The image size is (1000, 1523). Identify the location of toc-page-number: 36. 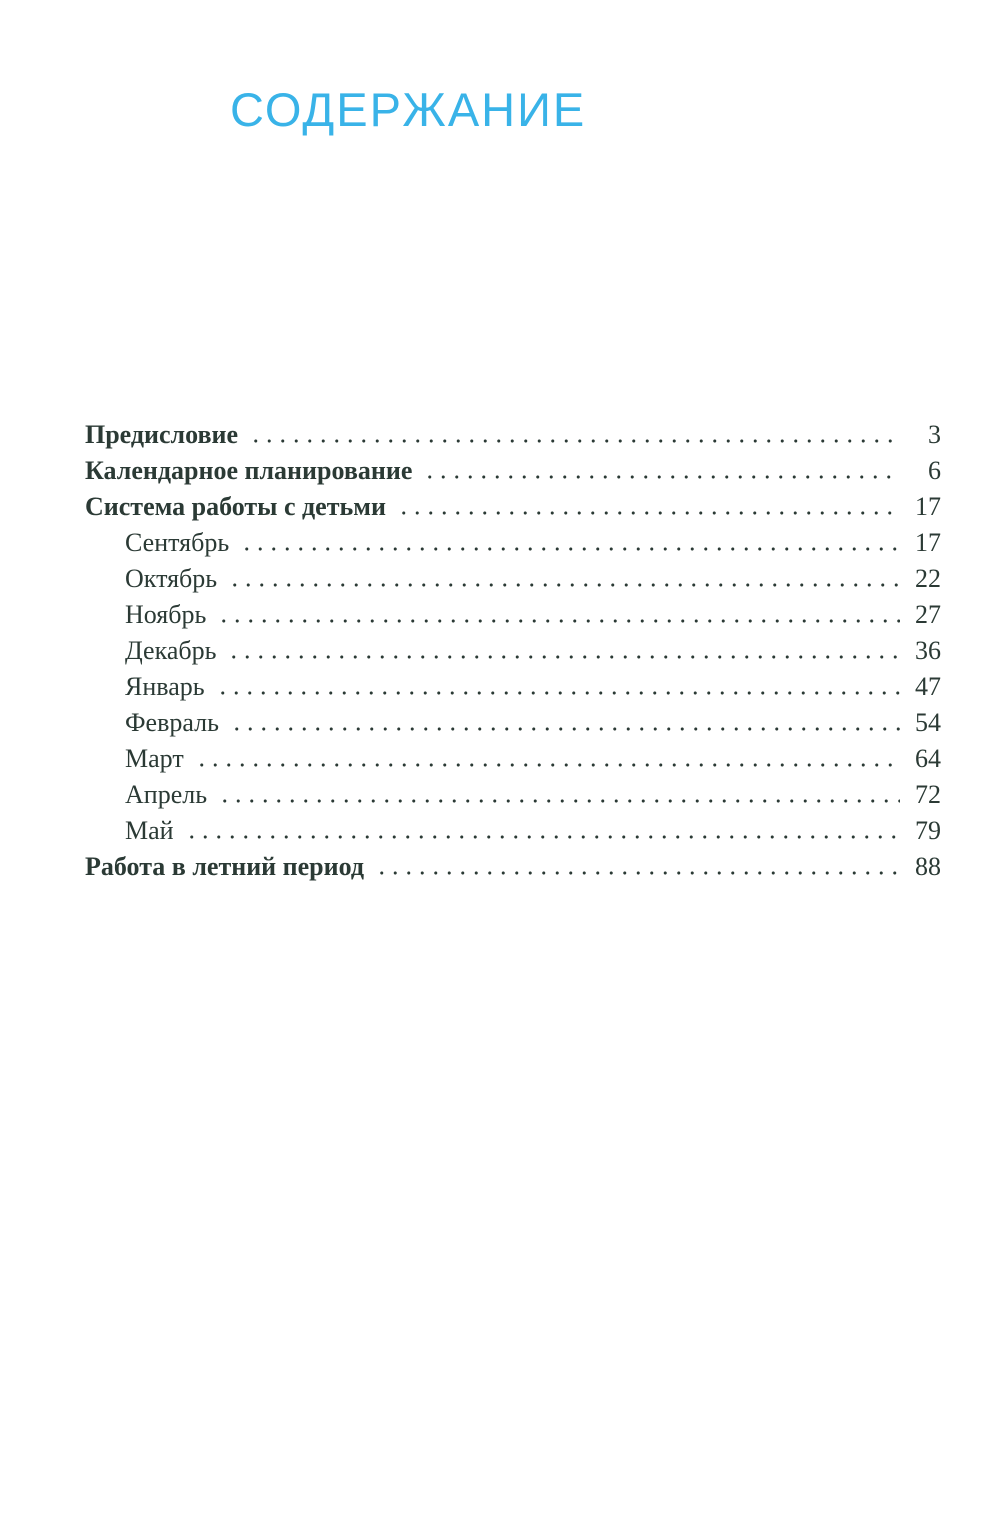
(928, 650).